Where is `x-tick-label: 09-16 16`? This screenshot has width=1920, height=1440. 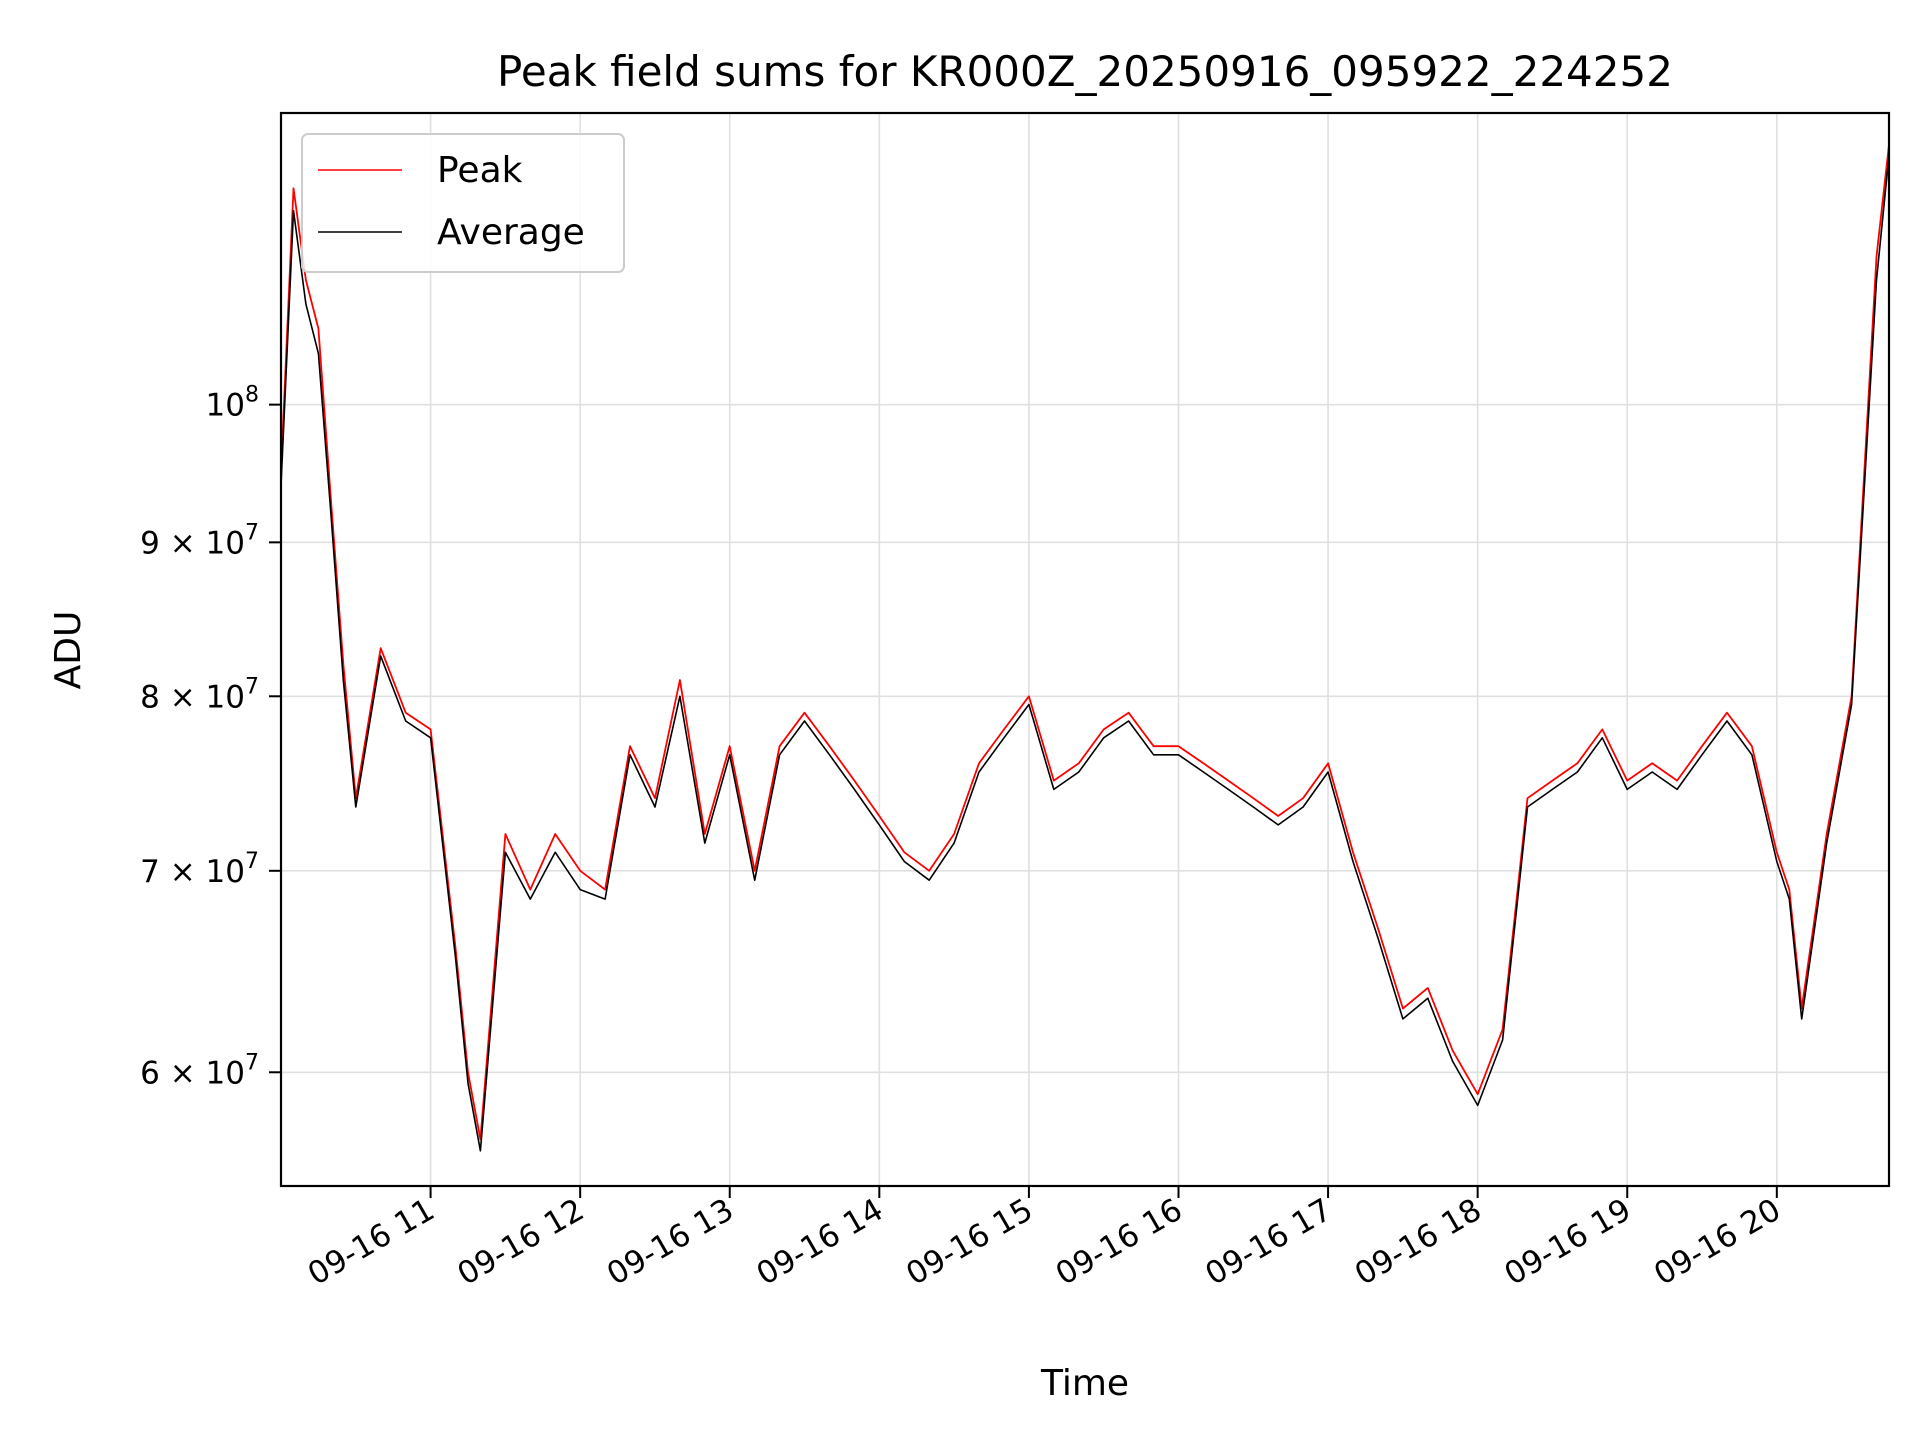 x-tick-label: 09-16 16 is located at coordinates (1119, 1242).